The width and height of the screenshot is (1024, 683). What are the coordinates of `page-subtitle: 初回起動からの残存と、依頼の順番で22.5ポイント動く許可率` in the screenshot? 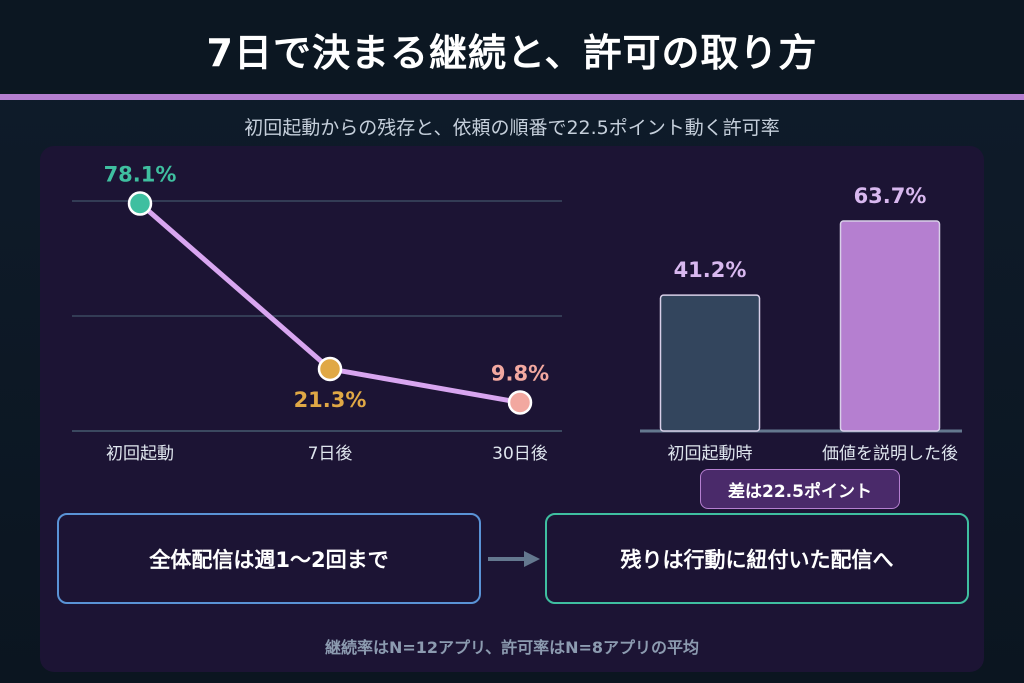 It's located at (512, 128).